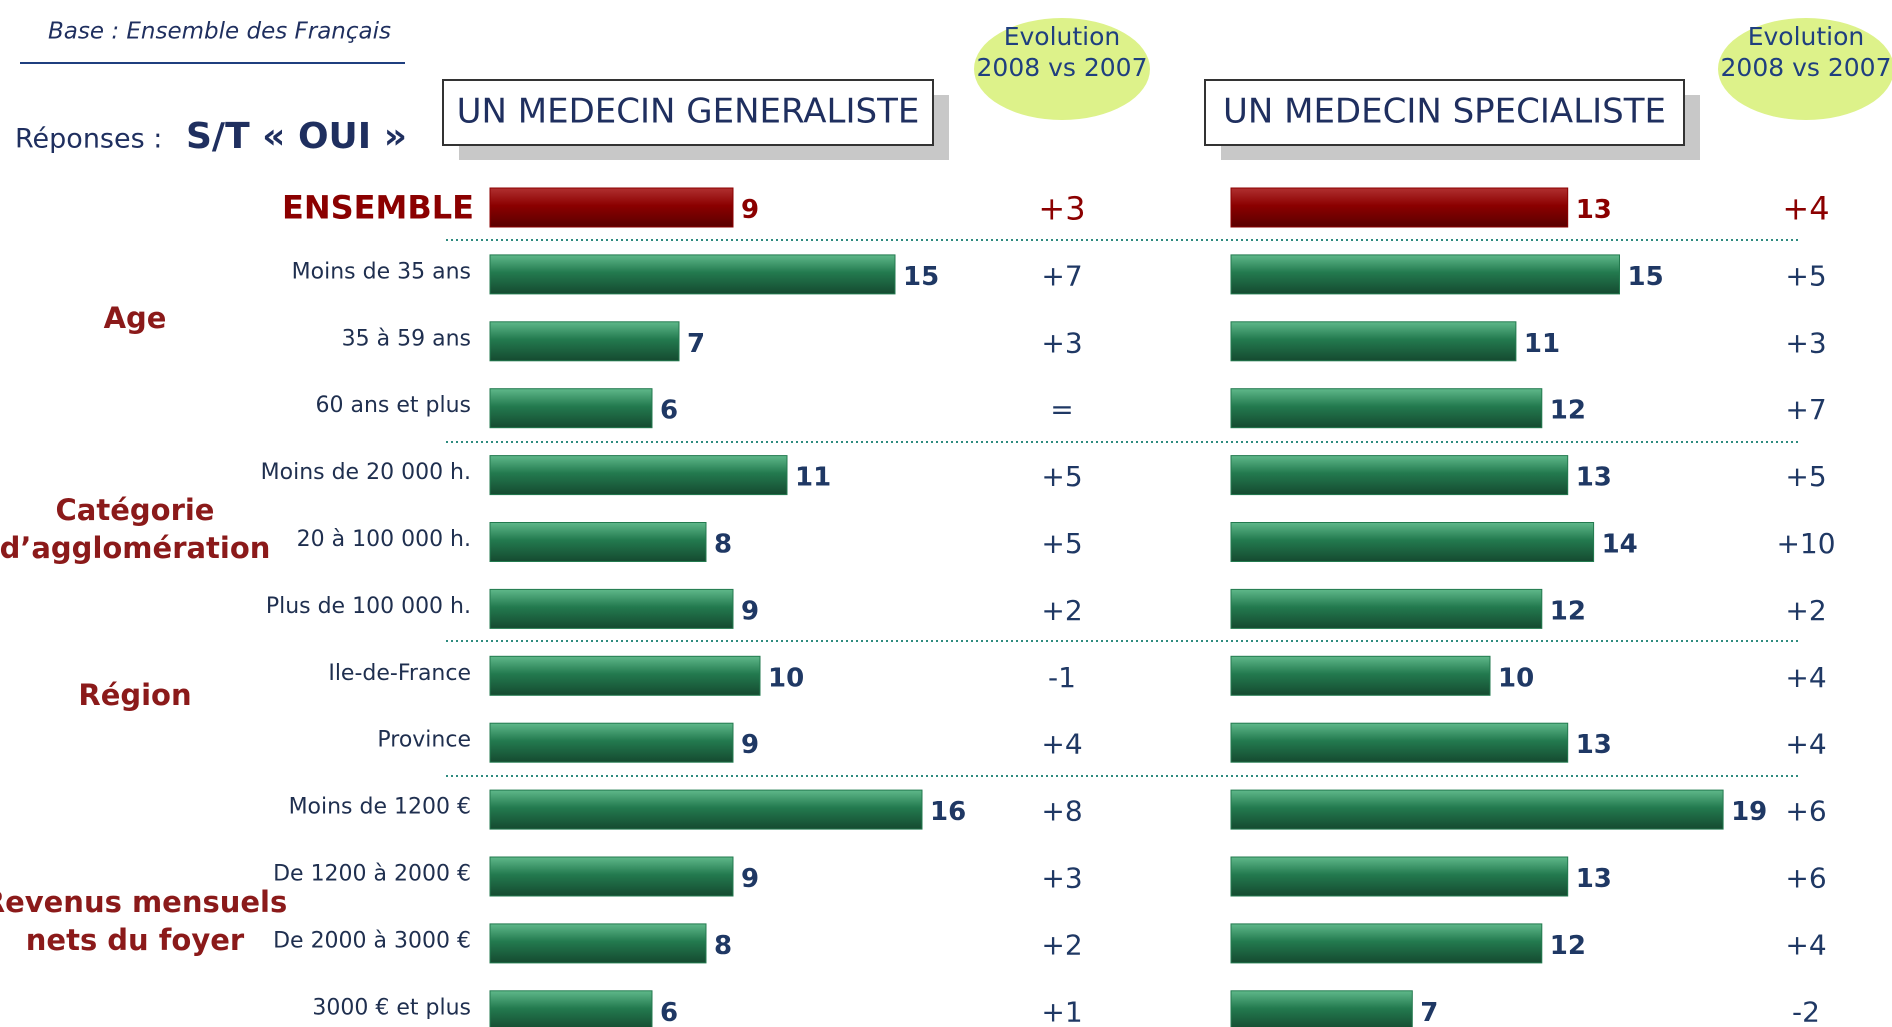 The image size is (1892, 1027). What do you see at coordinates (1805, 543) in the screenshot?
I see `evolution-value: +10` at bounding box center [1805, 543].